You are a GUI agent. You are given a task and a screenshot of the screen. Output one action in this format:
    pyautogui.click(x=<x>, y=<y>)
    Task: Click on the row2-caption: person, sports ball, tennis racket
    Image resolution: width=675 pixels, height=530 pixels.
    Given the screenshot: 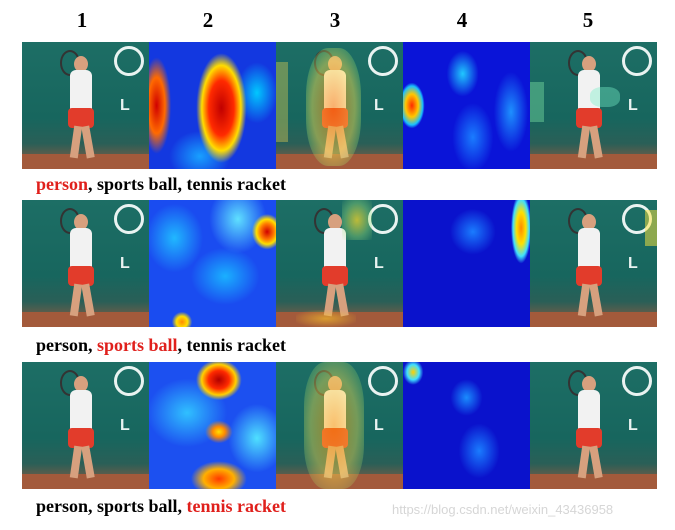 What is the action you would take?
    pyautogui.click(x=161, y=345)
    